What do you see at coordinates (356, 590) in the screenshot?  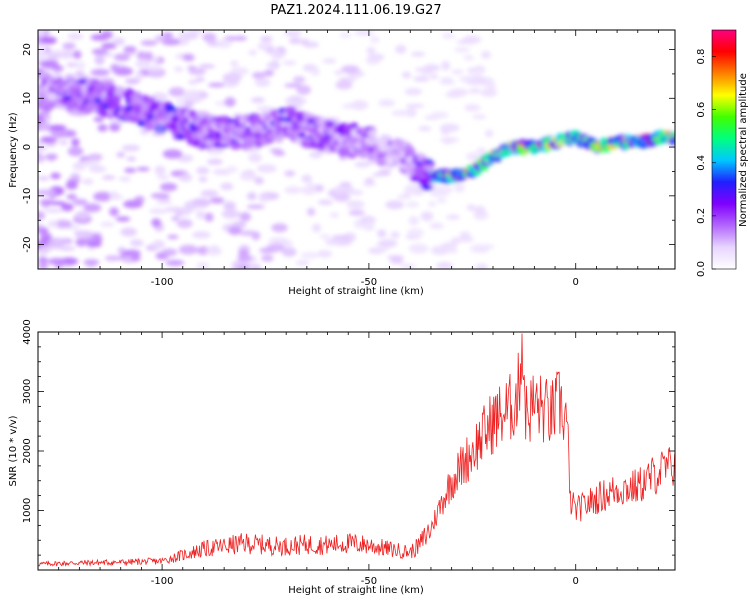 I see `snr-xlabel: Height of straight line (km)` at bounding box center [356, 590].